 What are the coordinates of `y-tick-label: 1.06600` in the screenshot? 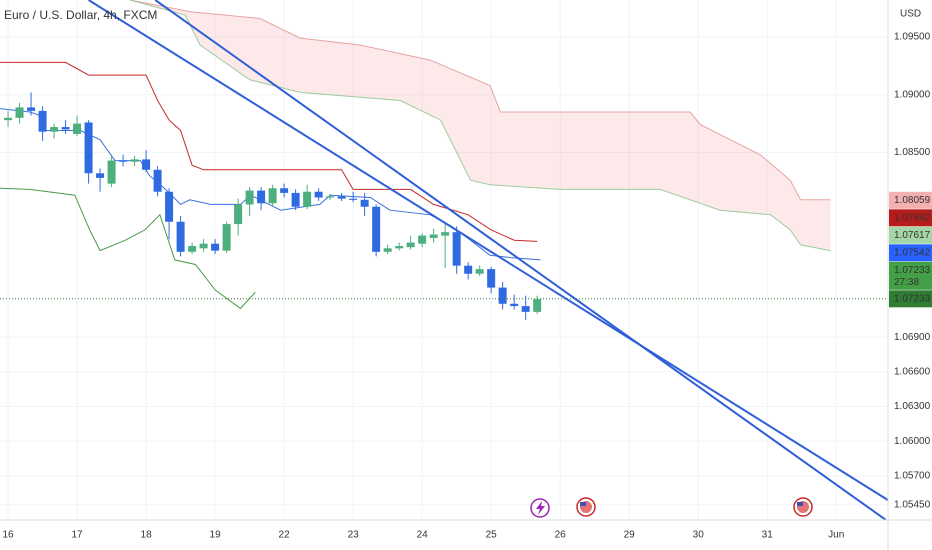 It's located at (912, 372).